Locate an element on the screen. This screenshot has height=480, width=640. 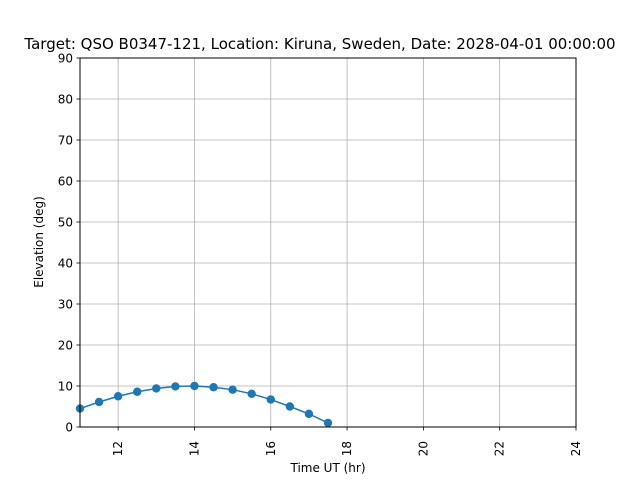
y-tick-label: 20 is located at coordinates (65, 346).